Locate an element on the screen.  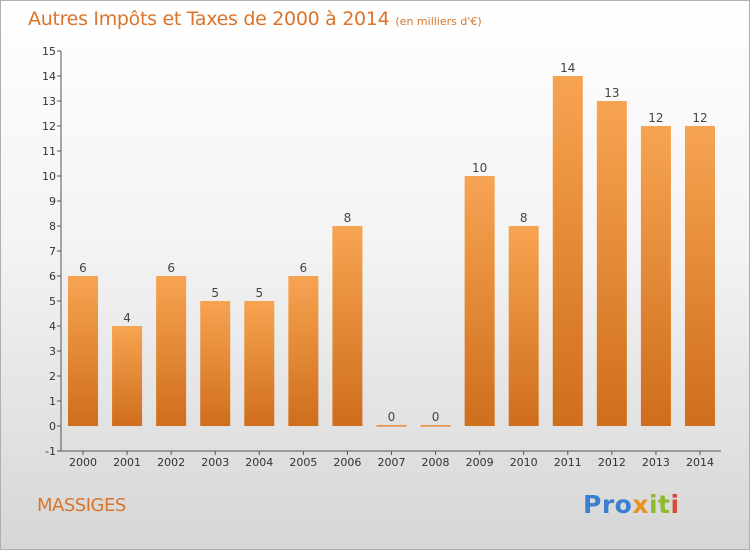
y-tick-label: 0 is located at coordinates (52, 426).